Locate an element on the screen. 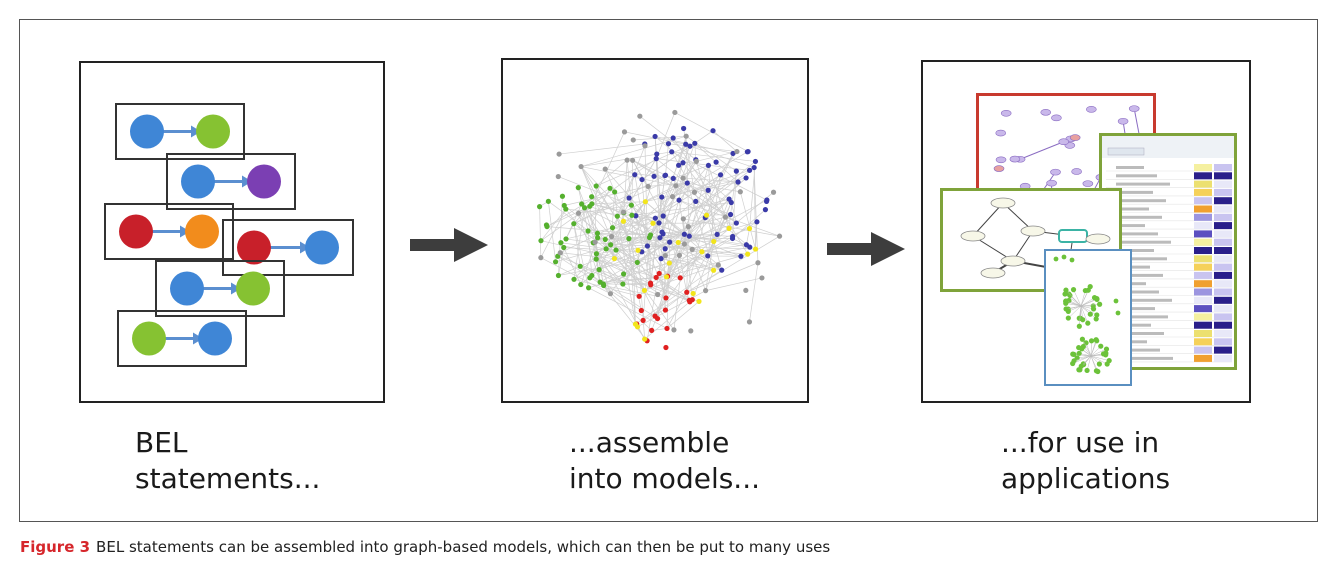 The image size is (1338, 584). applications-label-line-2: applications is located at coordinates (1086, 478).